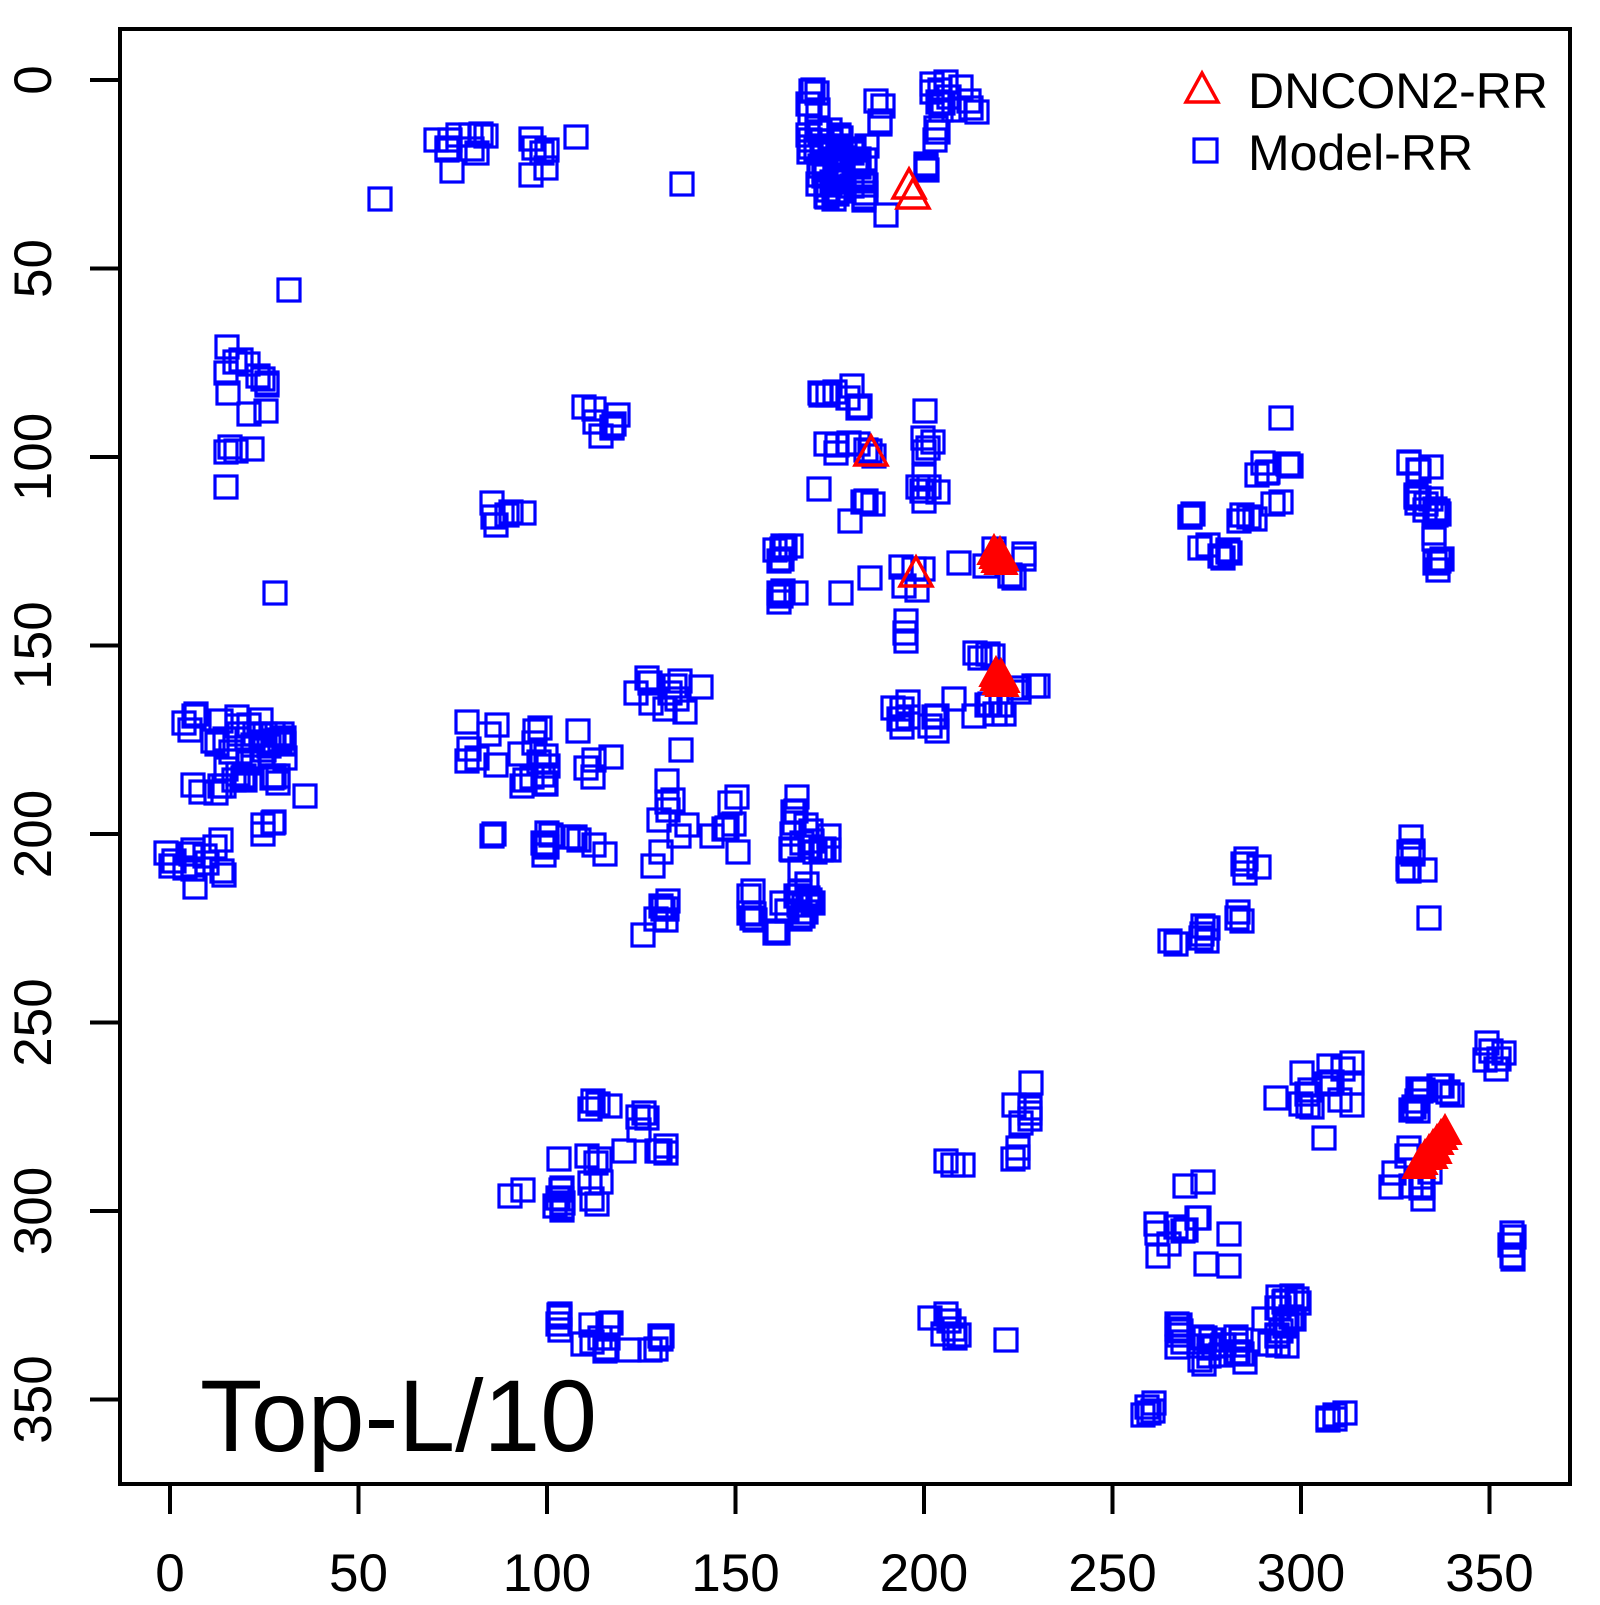 This screenshot has width=1600, height=1605. What do you see at coordinates (1398, 91) in the screenshot?
I see `svg-text: DNCON2-RR` at bounding box center [1398, 91].